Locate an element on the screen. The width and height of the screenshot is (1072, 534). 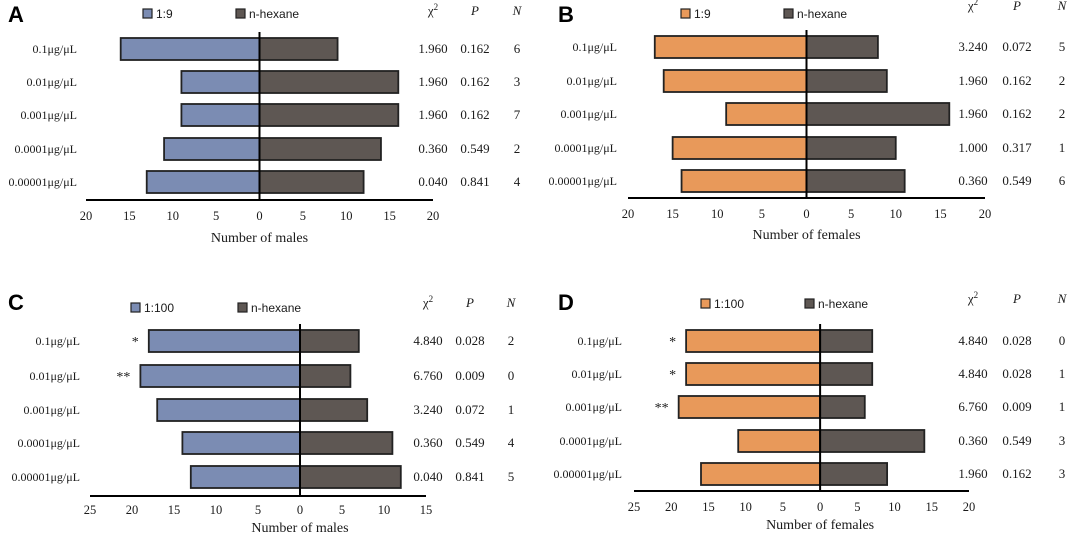
legend-label-left: 1:100 is located at coordinates (729, 304).